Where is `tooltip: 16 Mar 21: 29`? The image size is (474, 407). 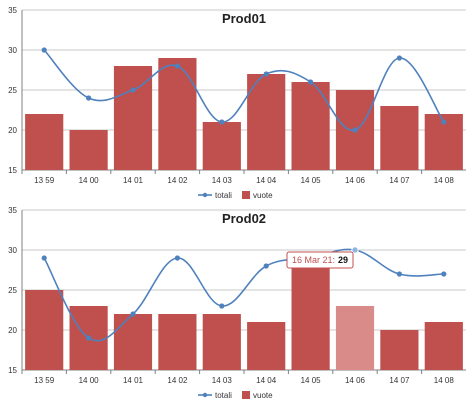 tooltip: 16 Mar 21: 29 is located at coordinates (320, 260).